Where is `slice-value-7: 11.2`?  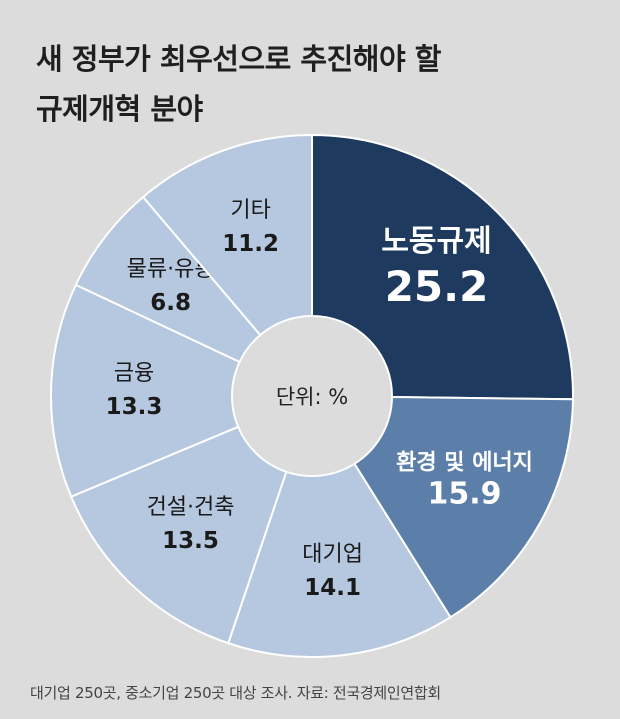
slice-value-7: 11.2 is located at coordinates (250, 244).